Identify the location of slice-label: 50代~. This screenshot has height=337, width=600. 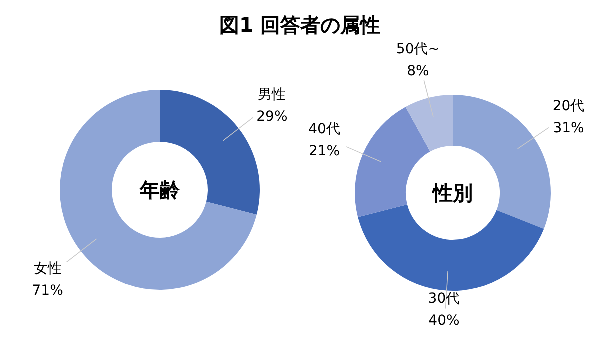
(418, 49).